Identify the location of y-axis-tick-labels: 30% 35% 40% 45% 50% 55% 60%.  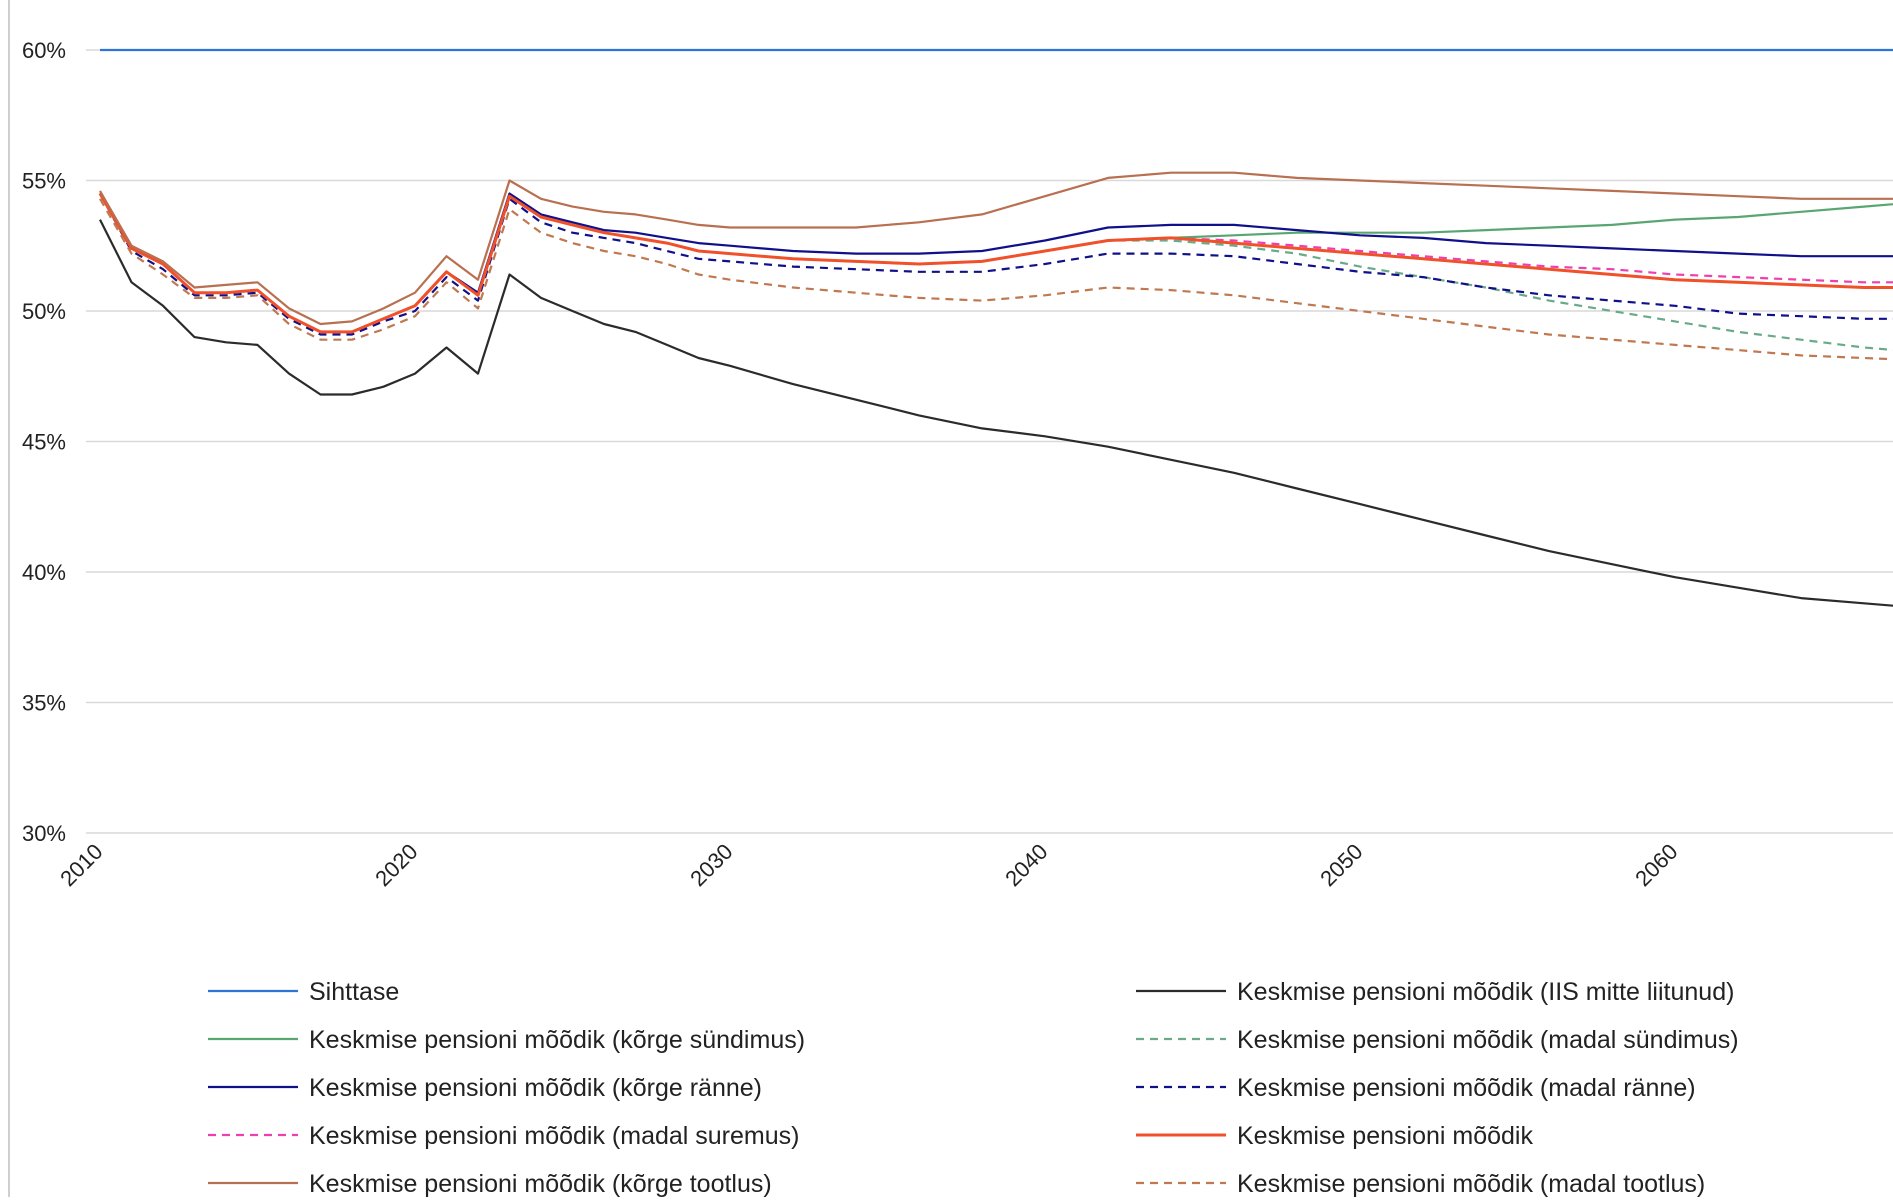
(44, 442).